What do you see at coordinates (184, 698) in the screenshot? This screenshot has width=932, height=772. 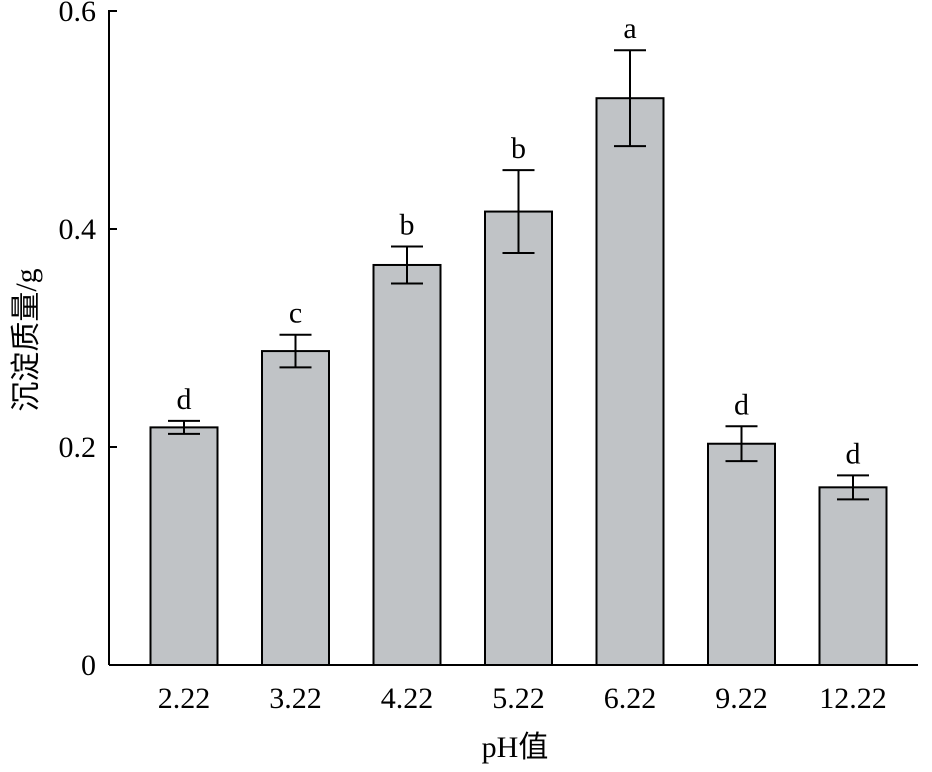 I see `x-tick-label: 2.22` at bounding box center [184, 698].